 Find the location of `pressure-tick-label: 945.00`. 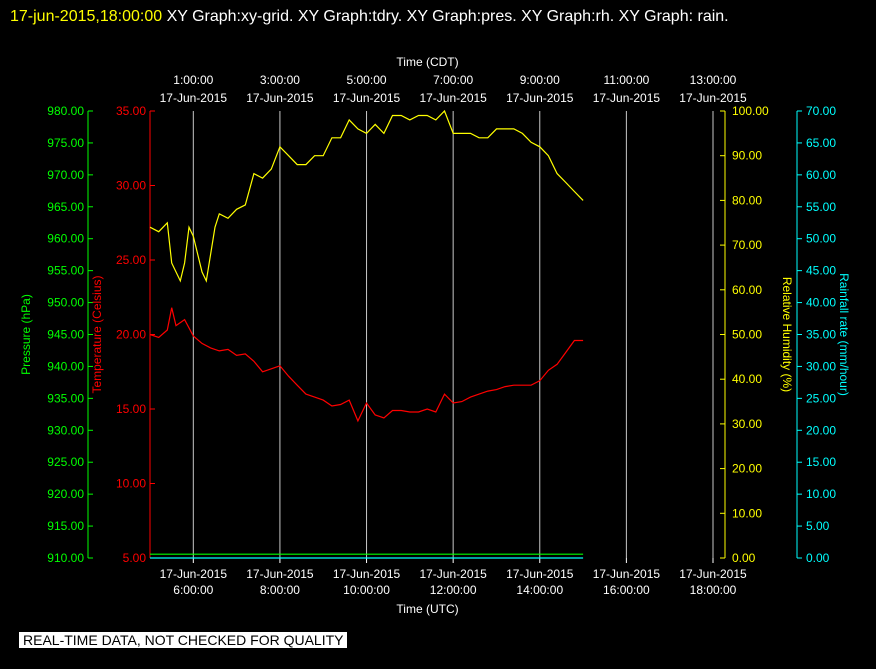

pressure-tick-label: 945.00 is located at coordinates (65, 335).